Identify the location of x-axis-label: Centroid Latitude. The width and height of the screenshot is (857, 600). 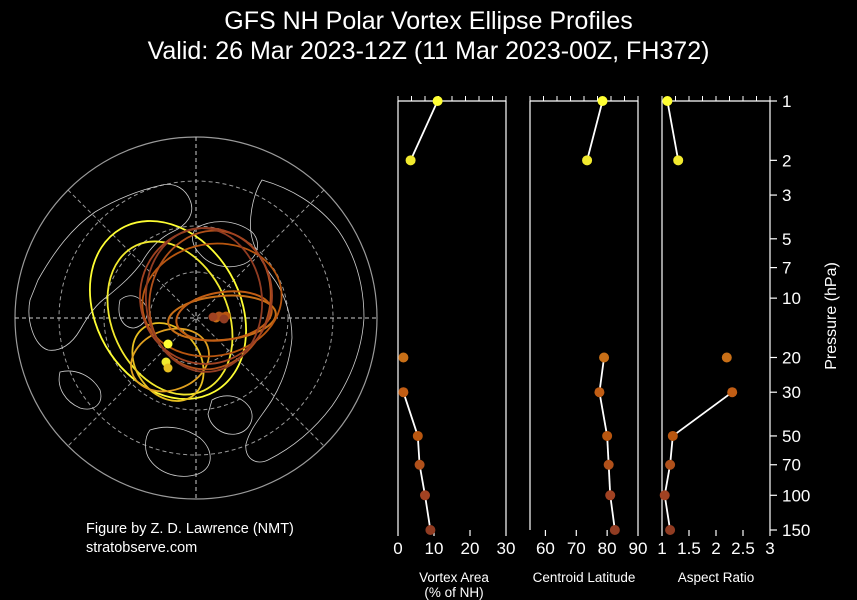
(584, 577).